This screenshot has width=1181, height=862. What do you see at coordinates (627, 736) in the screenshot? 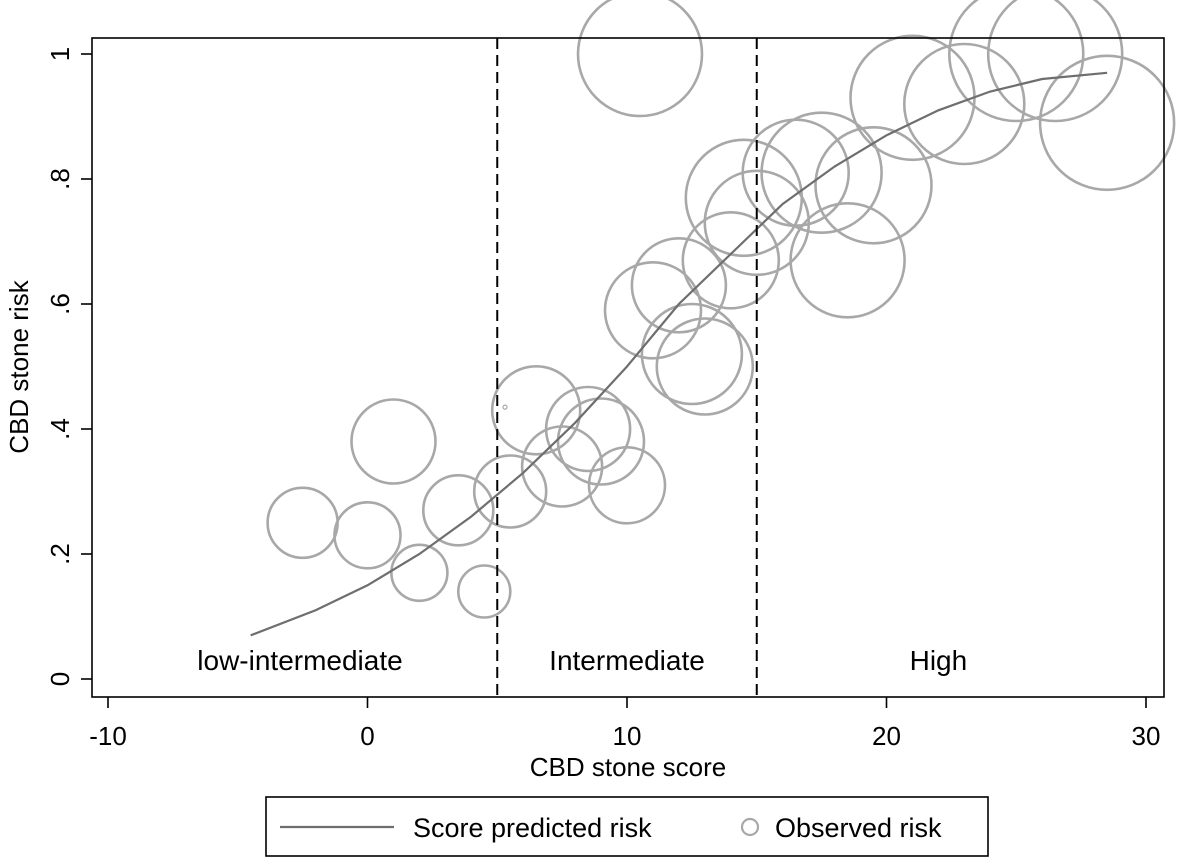
I see `x-tick-label: 10` at bounding box center [627, 736].